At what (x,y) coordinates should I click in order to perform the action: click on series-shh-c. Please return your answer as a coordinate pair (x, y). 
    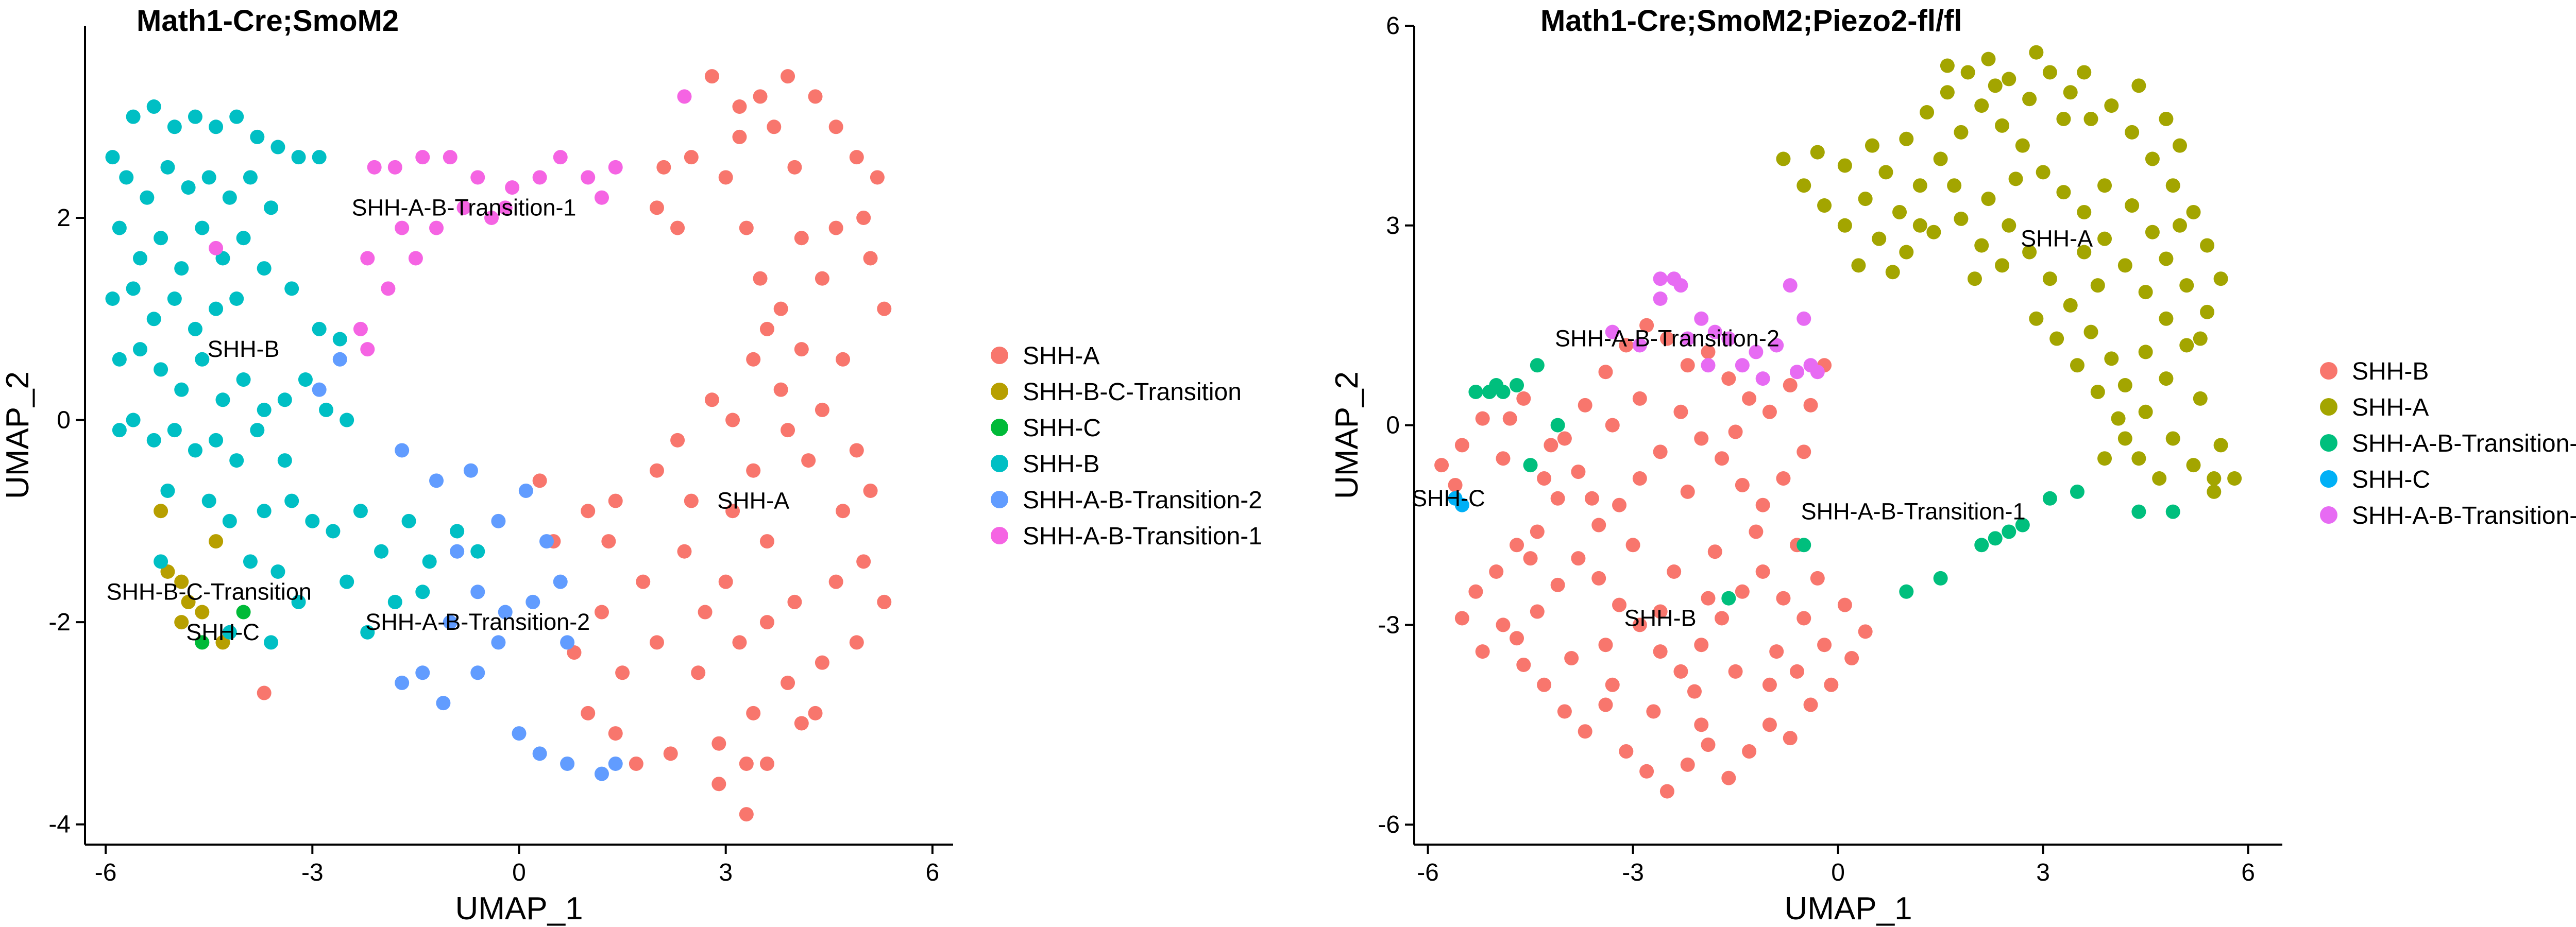
    Looking at the image, I should click on (1458, 502).